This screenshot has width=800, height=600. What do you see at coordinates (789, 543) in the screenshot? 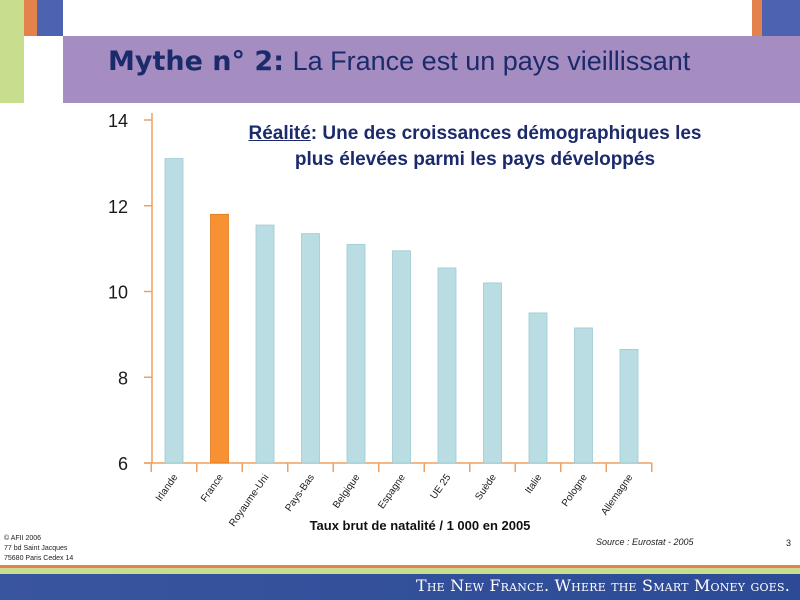
I see `page-number: 3` at bounding box center [789, 543].